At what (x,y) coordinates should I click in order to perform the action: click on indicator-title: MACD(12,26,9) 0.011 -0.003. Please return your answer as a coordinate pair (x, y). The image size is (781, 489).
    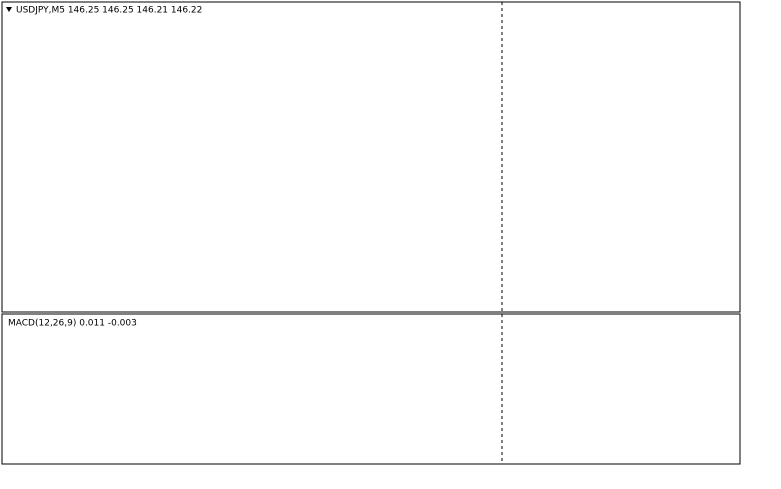
    Looking at the image, I should click on (72, 324).